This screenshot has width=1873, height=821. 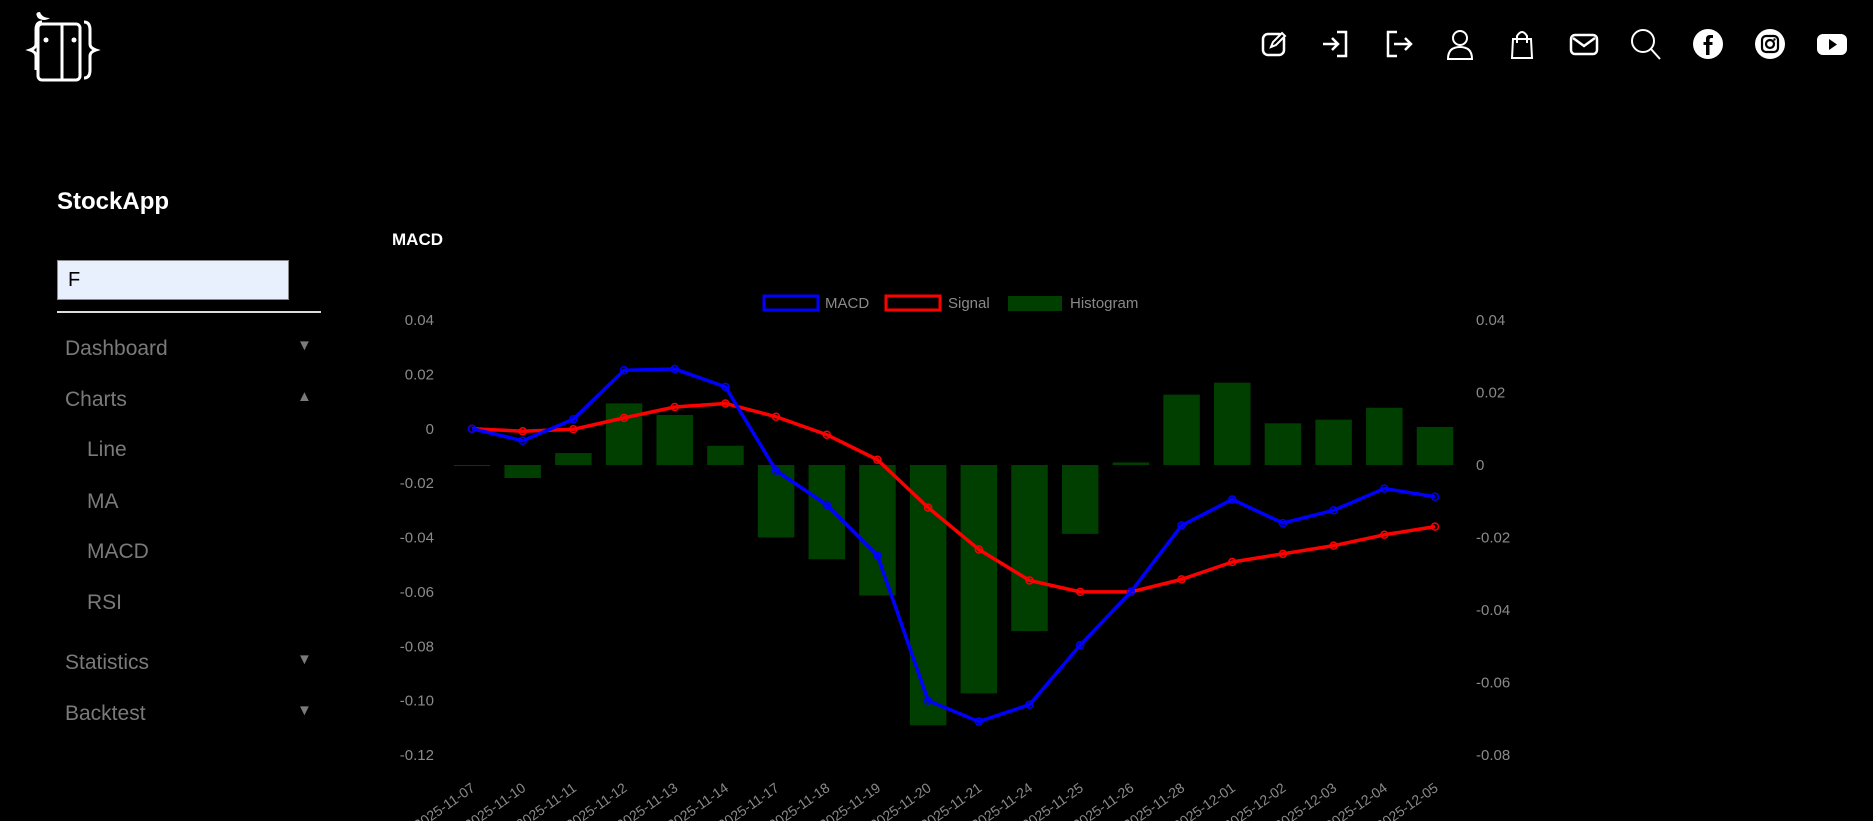 What do you see at coordinates (103, 501) in the screenshot?
I see `sidebar-subitem-ma: MA` at bounding box center [103, 501].